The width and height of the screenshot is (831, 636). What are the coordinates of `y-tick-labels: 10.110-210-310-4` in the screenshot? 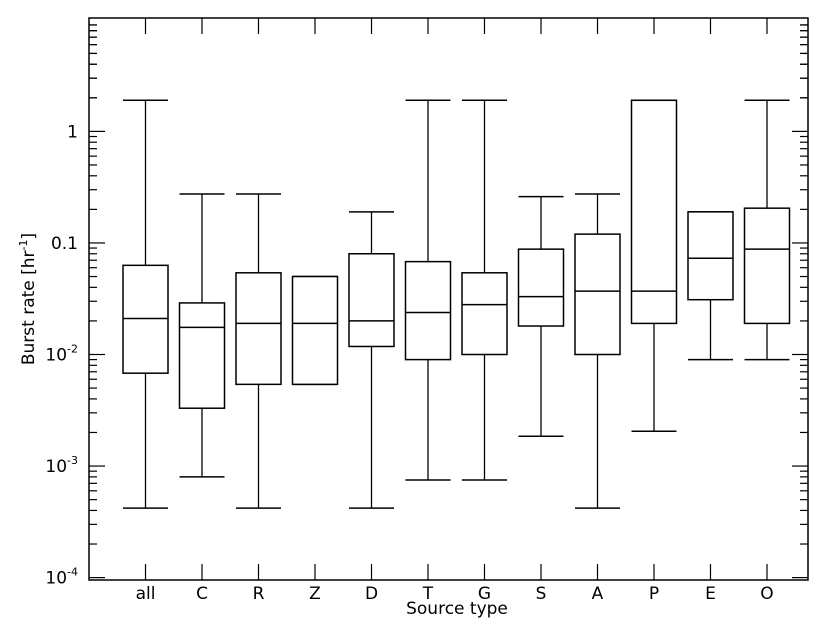 It's located at (61, 355).